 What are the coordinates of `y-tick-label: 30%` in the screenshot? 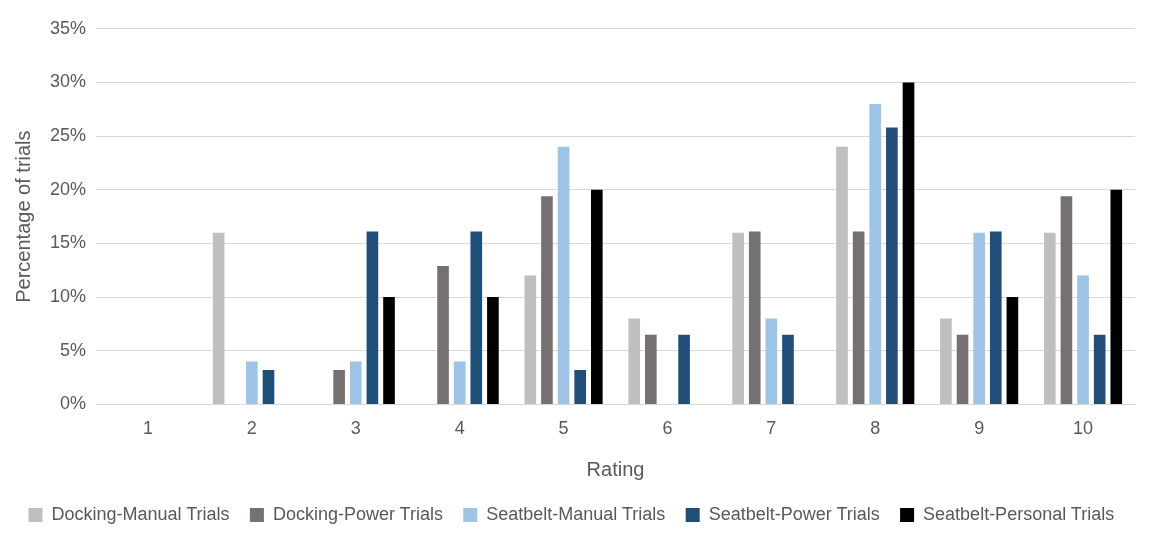 It's located at (68, 81).